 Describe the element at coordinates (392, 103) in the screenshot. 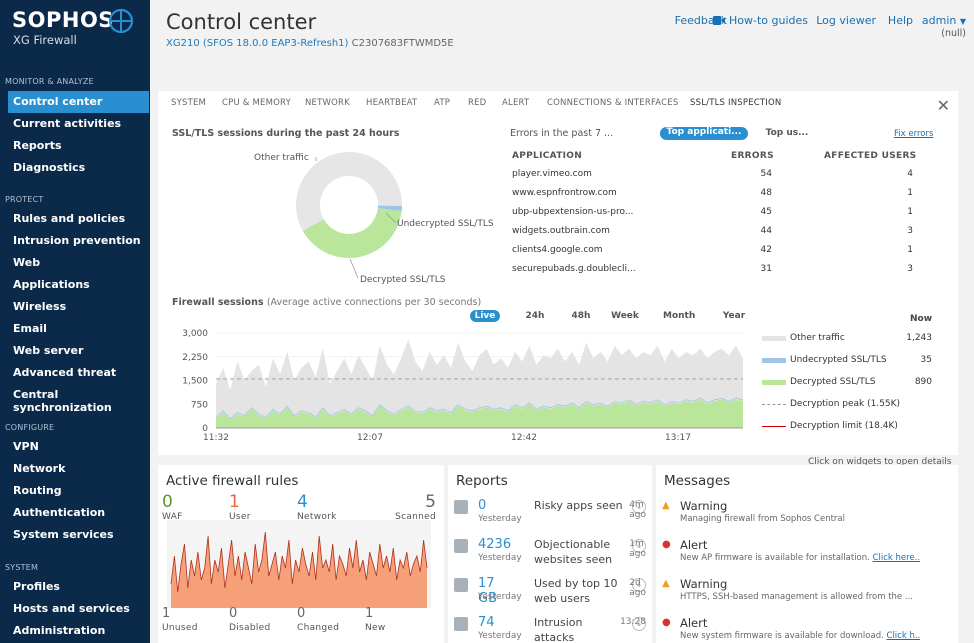

I see `tab-heartbeat: HEARTBEAT` at that location.